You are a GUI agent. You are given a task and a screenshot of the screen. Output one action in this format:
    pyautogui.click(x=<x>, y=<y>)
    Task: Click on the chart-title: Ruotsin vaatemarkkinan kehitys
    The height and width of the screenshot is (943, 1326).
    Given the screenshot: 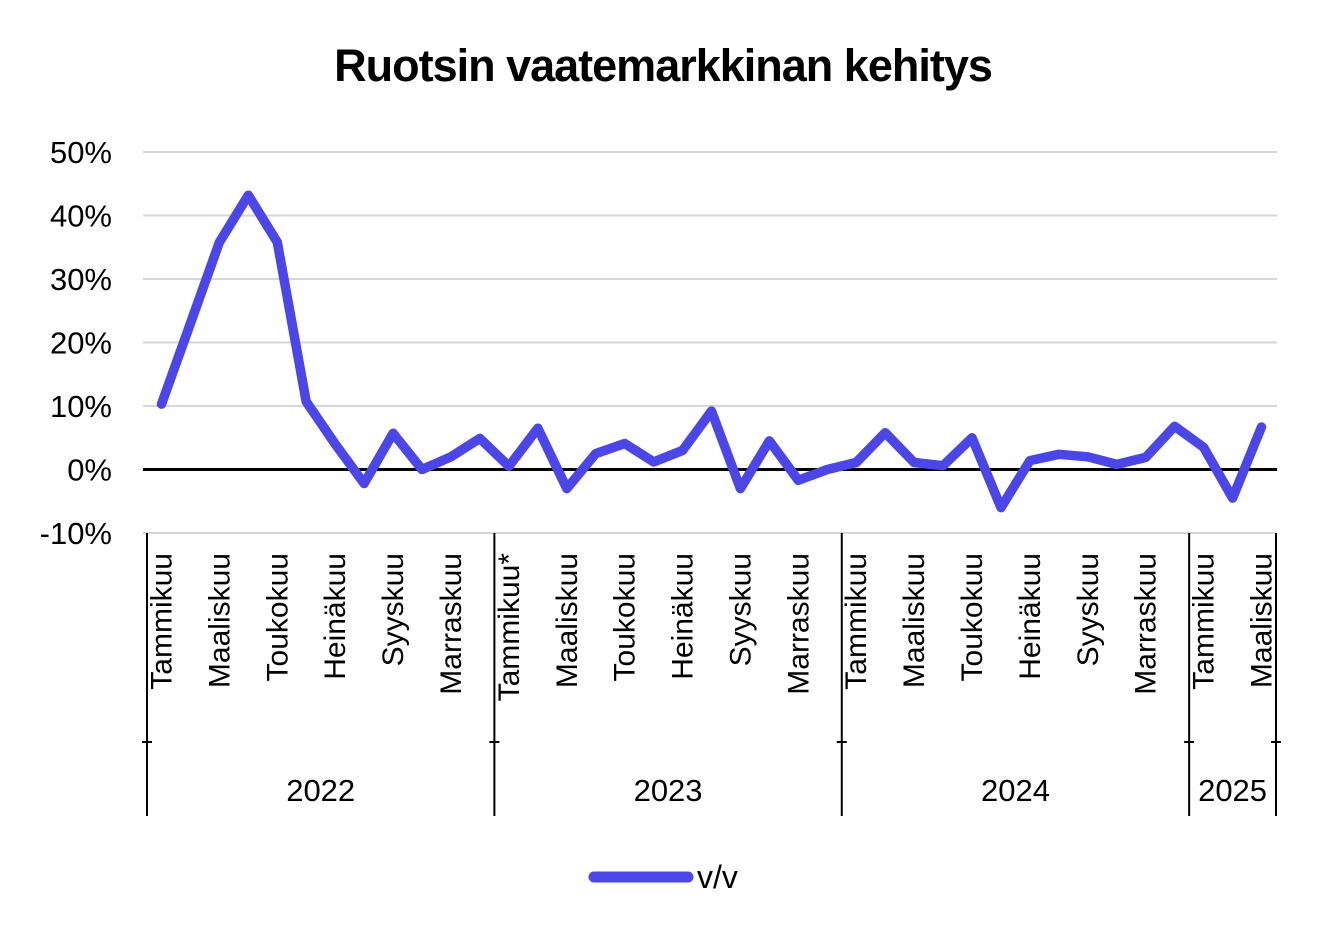 What is the action you would take?
    pyautogui.click(x=663, y=65)
    